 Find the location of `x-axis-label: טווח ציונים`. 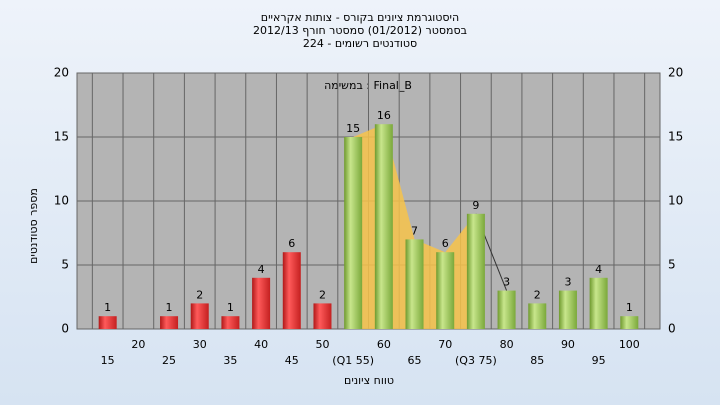

x-axis-label: טווח ציונים is located at coordinates (369, 380).